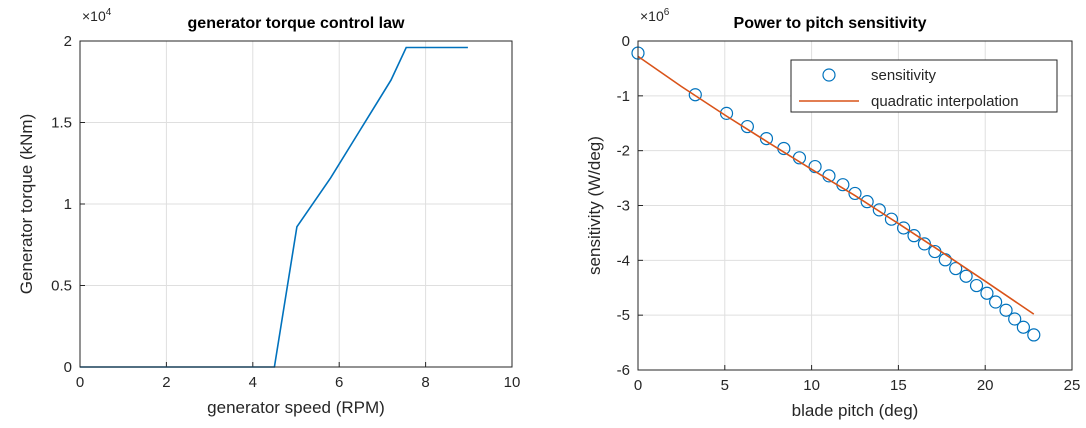 The width and height of the screenshot is (1086, 428). Describe the element at coordinates (296, 23) in the screenshot. I see `chart-title: generator torque control law` at that location.